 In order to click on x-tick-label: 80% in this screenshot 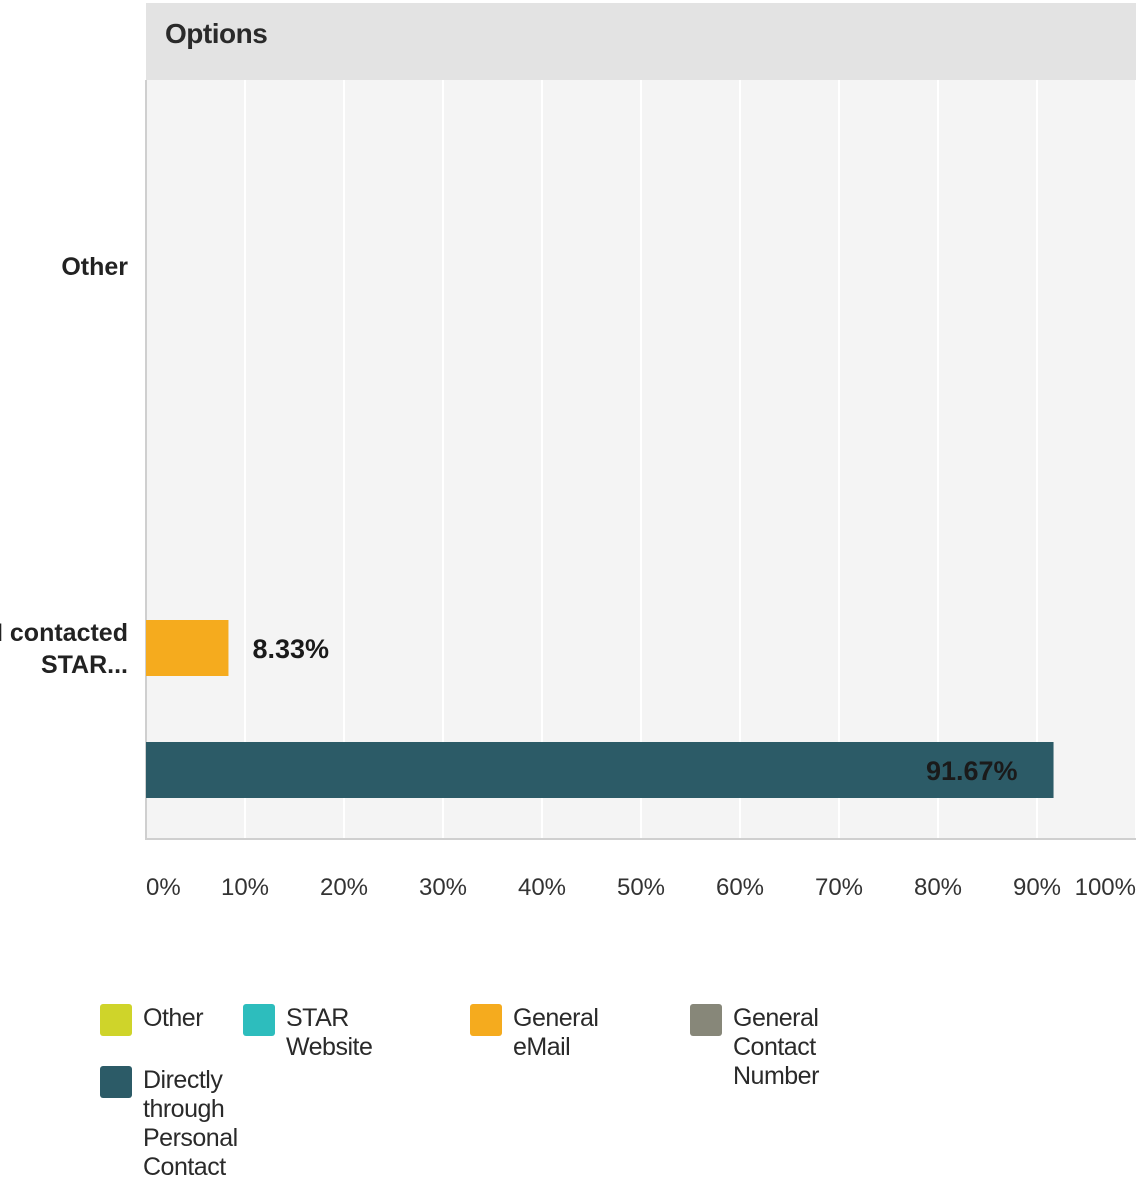, I will do `click(938, 887)`.